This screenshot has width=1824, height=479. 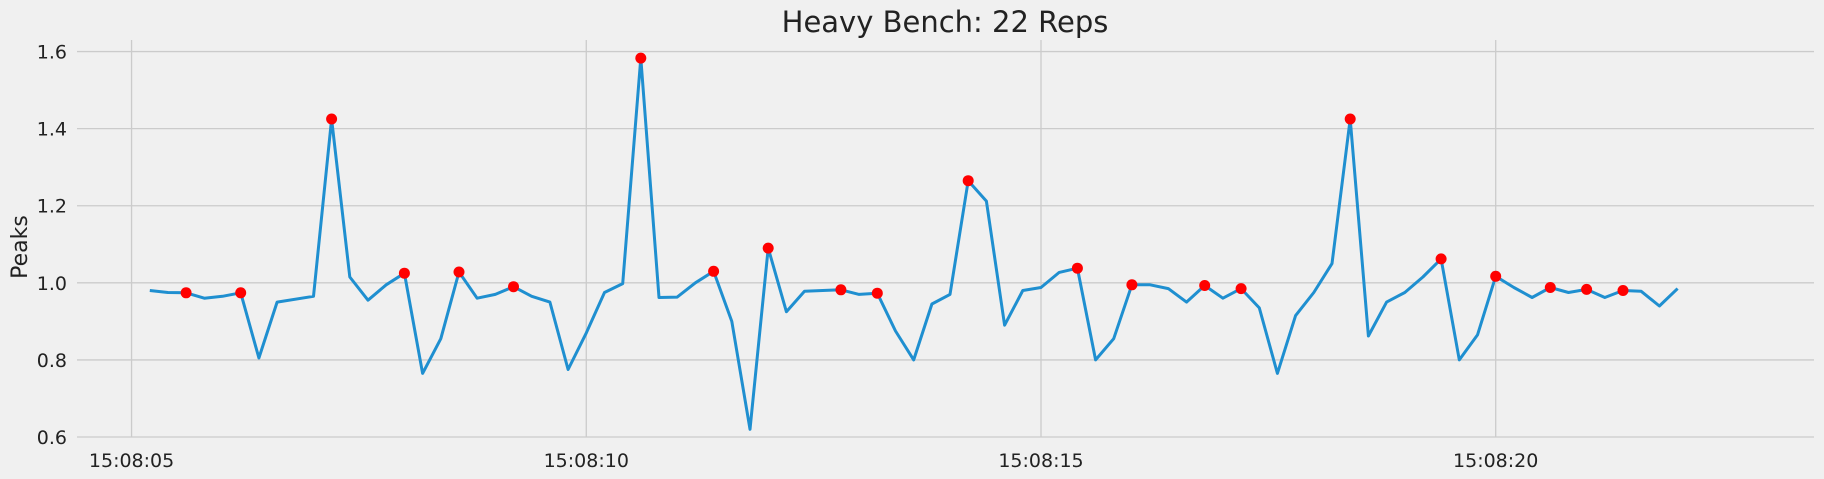 What do you see at coordinates (1495, 461) in the screenshot?
I see `x-tick-label: 15:08:20` at bounding box center [1495, 461].